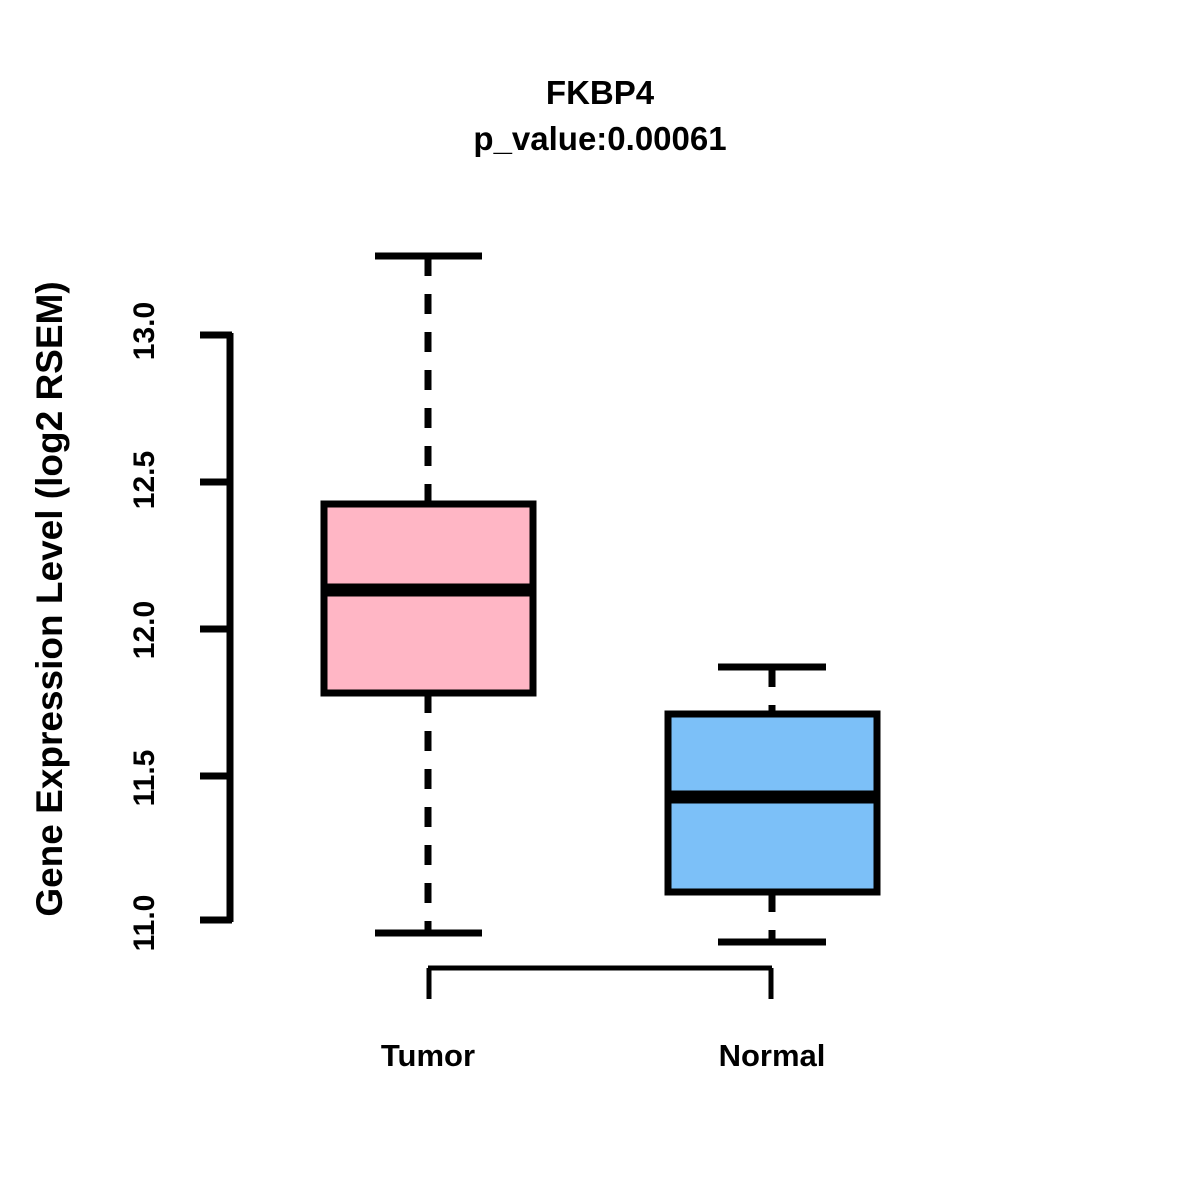  Describe the element at coordinates (428, 598) in the screenshot. I see `tumor-box-rect` at that location.